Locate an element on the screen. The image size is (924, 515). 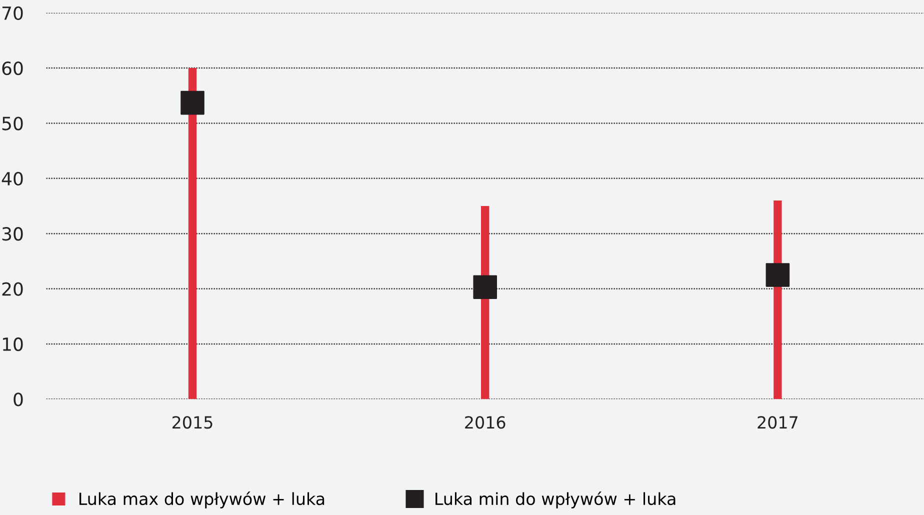
x-tick-label: 2017 is located at coordinates (778, 422).